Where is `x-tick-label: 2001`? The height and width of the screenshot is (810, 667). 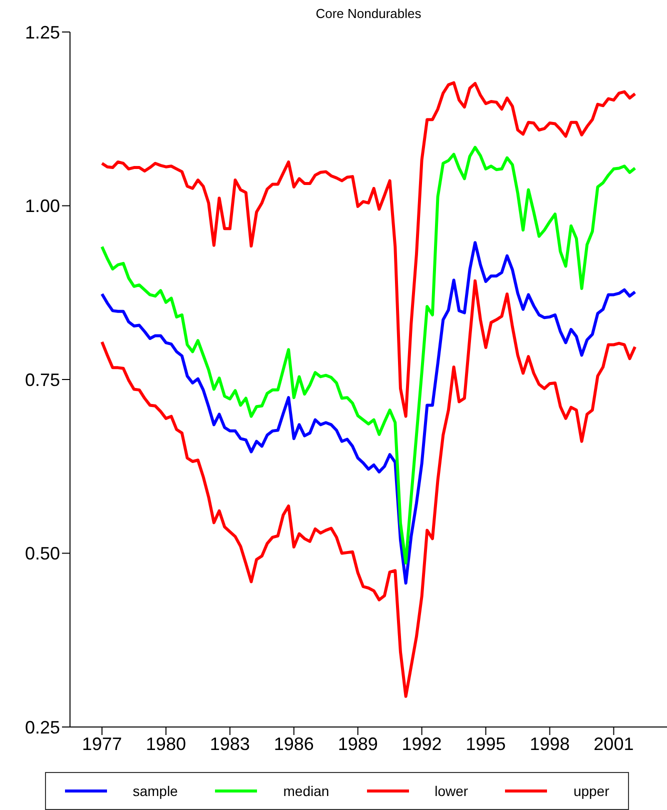 x-tick-label: 2001 is located at coordinates (614, 744).